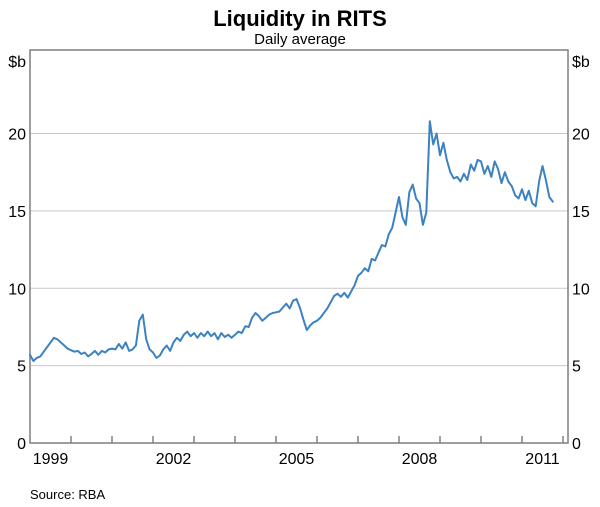 Image resolution: width=600 pixels, height=507 pixels. I want to click on y-tick-label-right: 20, so click(581, 135).